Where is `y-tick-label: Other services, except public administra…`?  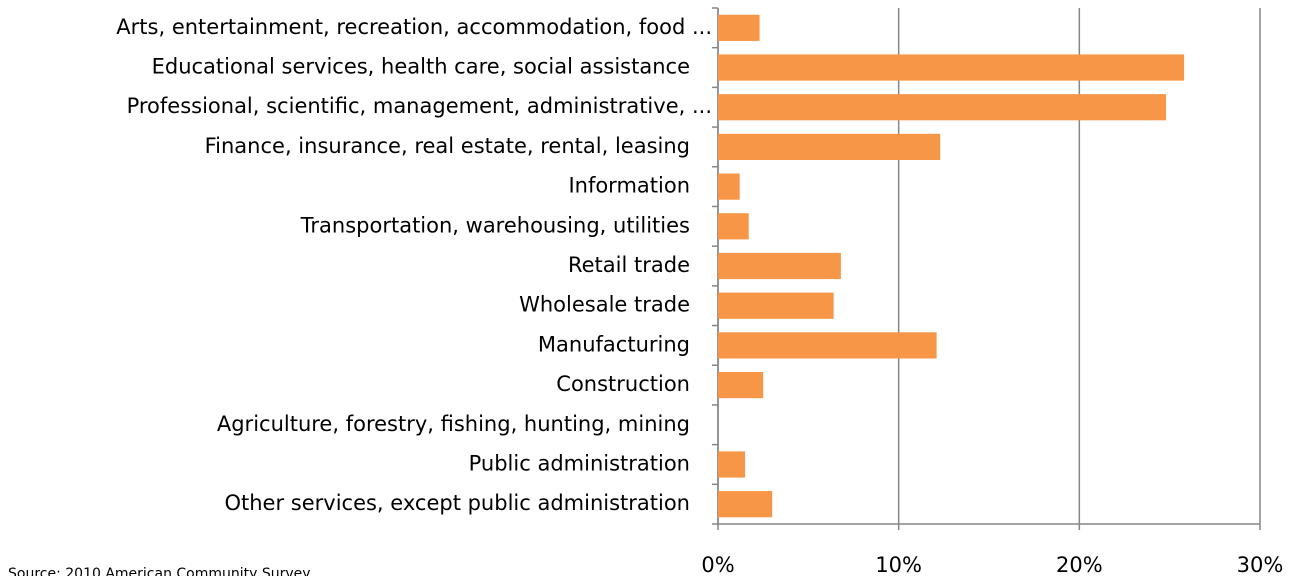
y-tick-label: Other services, except public administra… is located at coordinates (457, 503).